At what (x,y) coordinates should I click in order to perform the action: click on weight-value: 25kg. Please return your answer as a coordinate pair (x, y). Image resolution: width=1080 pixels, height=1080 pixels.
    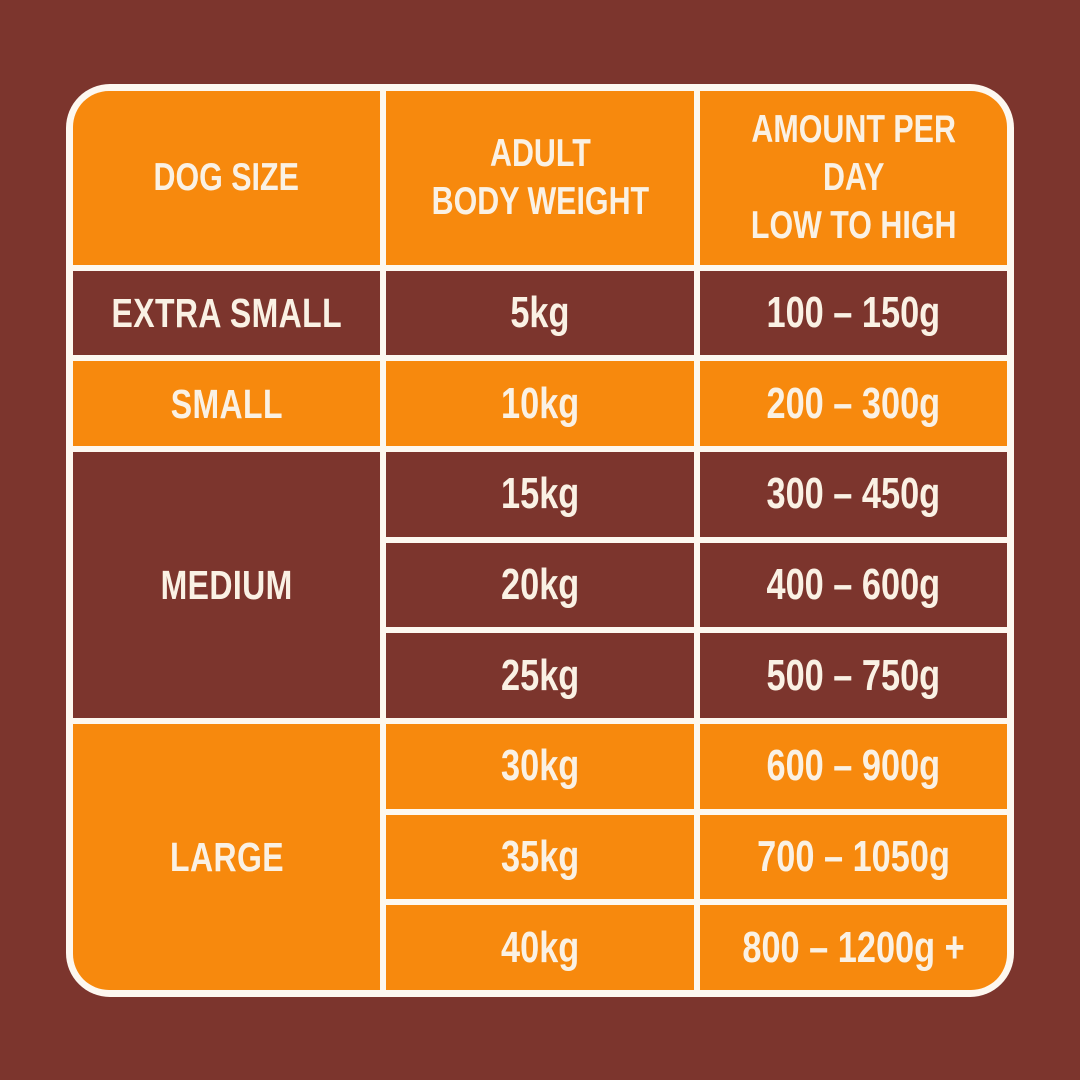
    Looking at the image, I should click on (540, 675).